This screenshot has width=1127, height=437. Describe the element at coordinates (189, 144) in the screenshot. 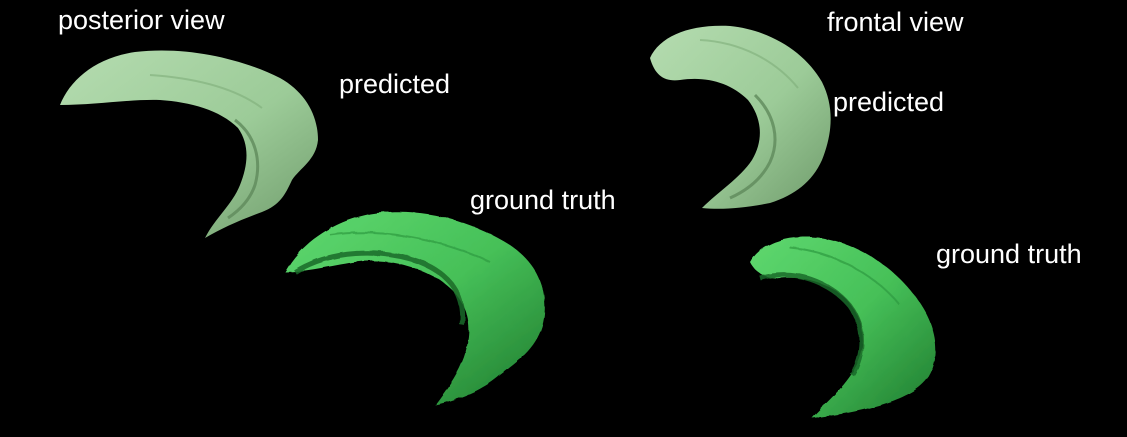

I see `posterior-predicted-shape` at that location.